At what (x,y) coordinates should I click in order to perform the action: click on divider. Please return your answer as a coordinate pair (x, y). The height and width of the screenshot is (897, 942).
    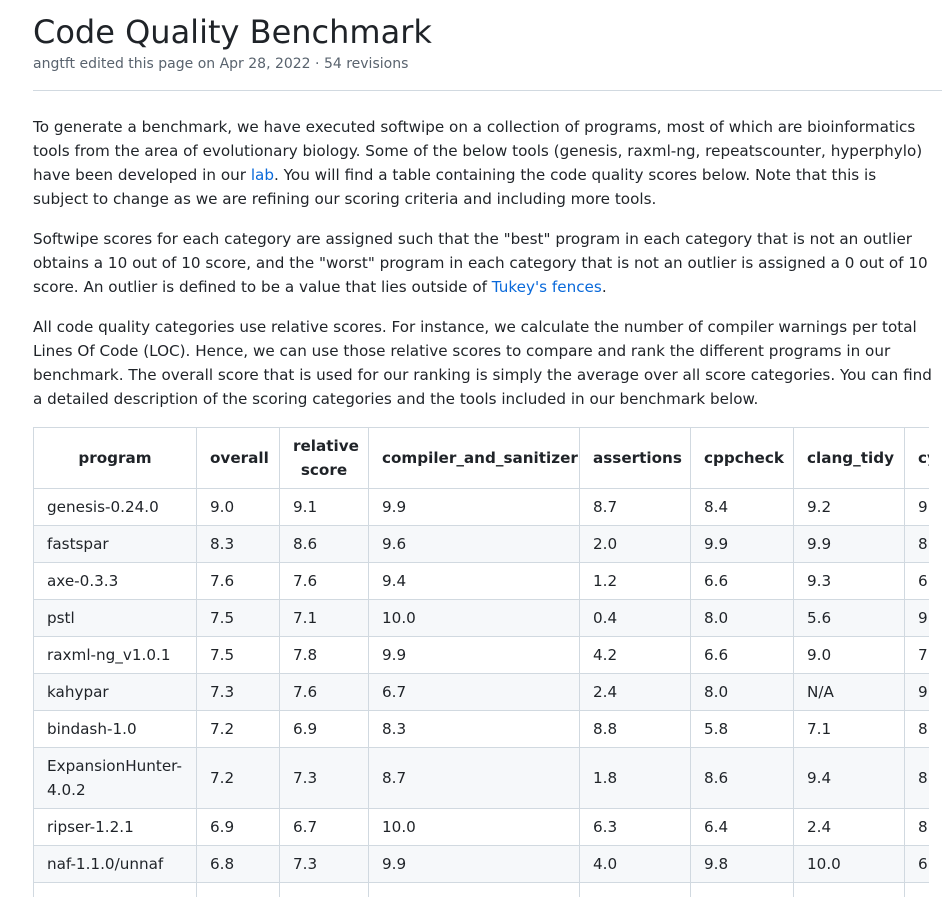
    Looking at the image, I should click on (487, 90).